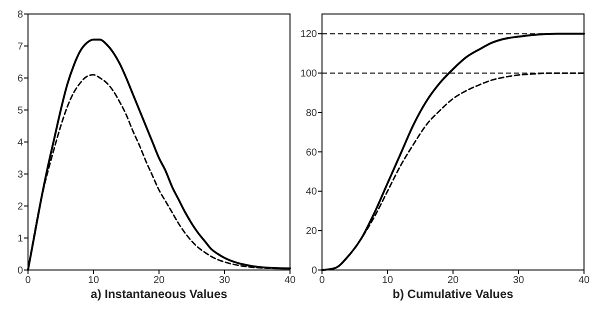 The image size is (604, 314). What do you see at coordinates (20, 143) in the screenshot?
I see `y-tick-label: 4` at bounding box center [20, 143].